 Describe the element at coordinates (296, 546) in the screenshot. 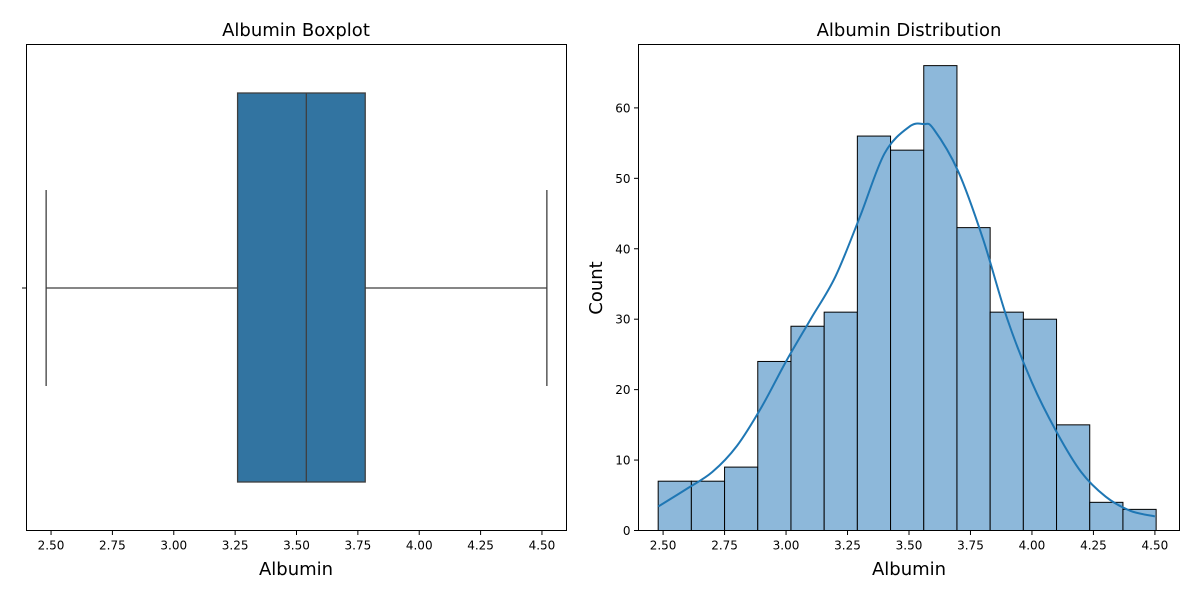

I see `boxplot-x-tick-label: 3.50` at that location.